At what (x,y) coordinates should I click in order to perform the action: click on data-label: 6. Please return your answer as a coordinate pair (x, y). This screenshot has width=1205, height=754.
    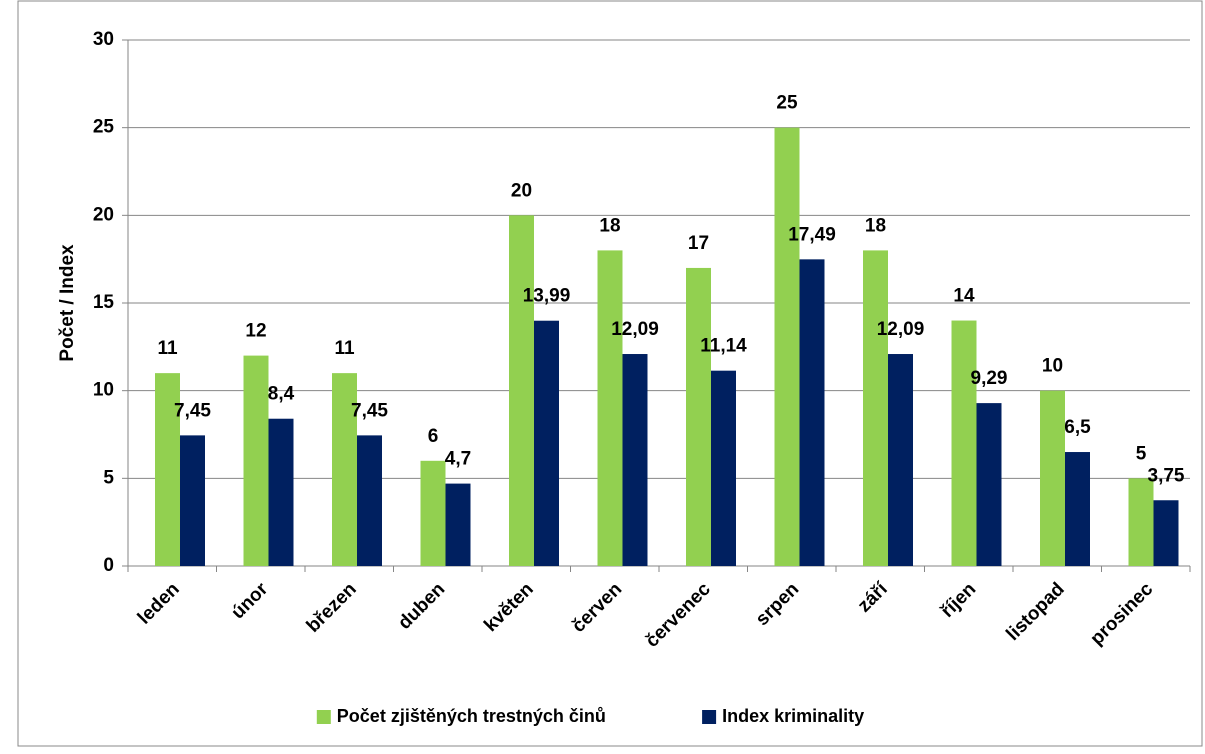
    Looking at the image, I should click on (433, 436).